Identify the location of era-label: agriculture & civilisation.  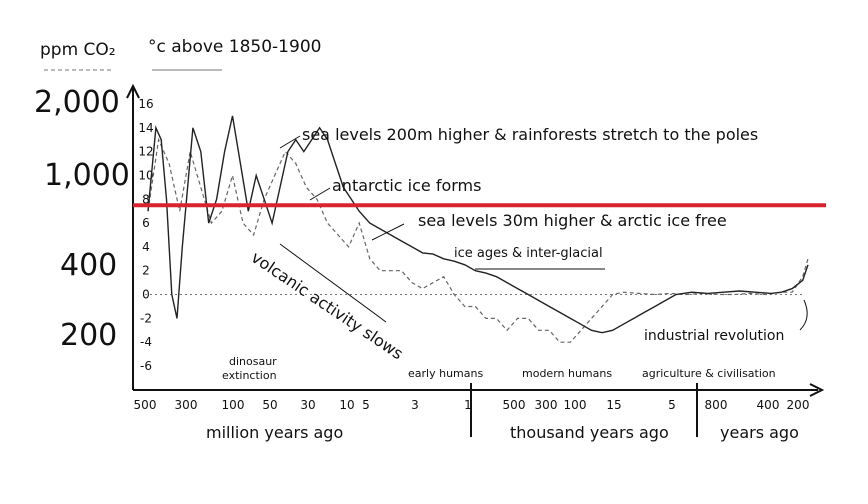
(709, 373).